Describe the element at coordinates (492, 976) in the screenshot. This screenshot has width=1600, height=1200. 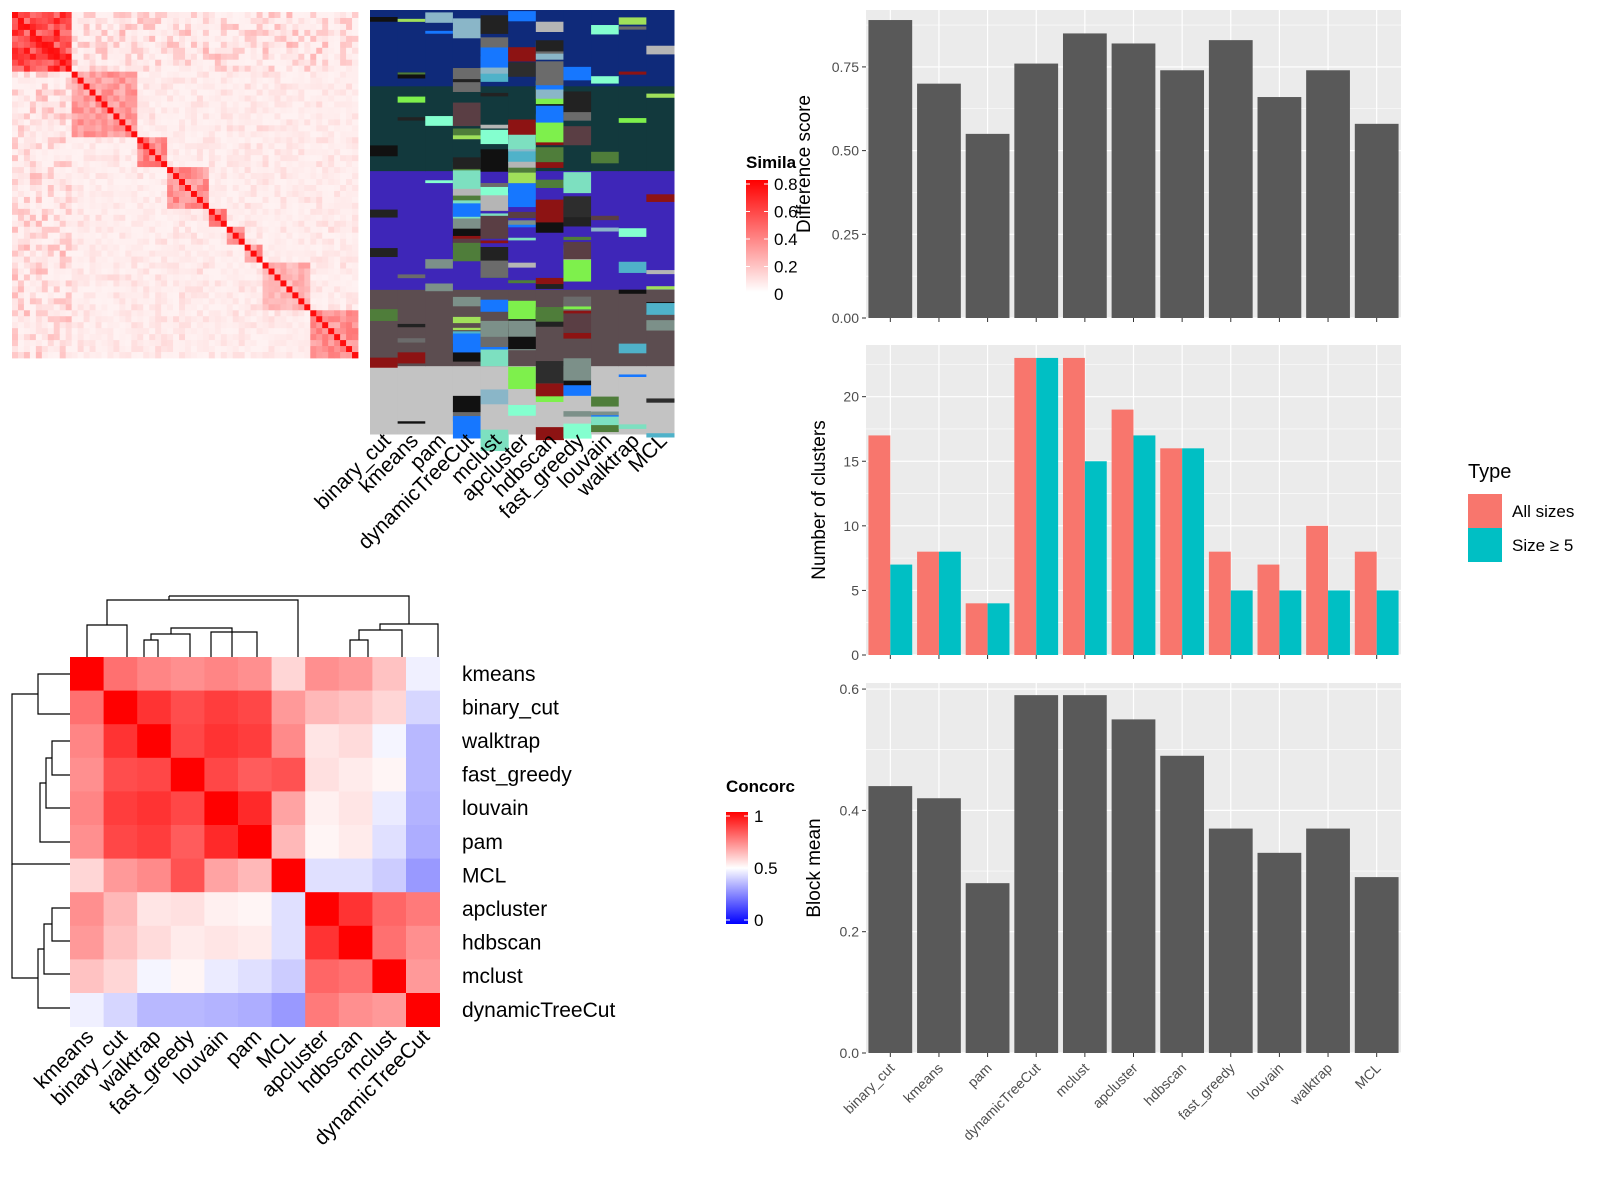
I see `concordance-row-label: mclust` at that location.